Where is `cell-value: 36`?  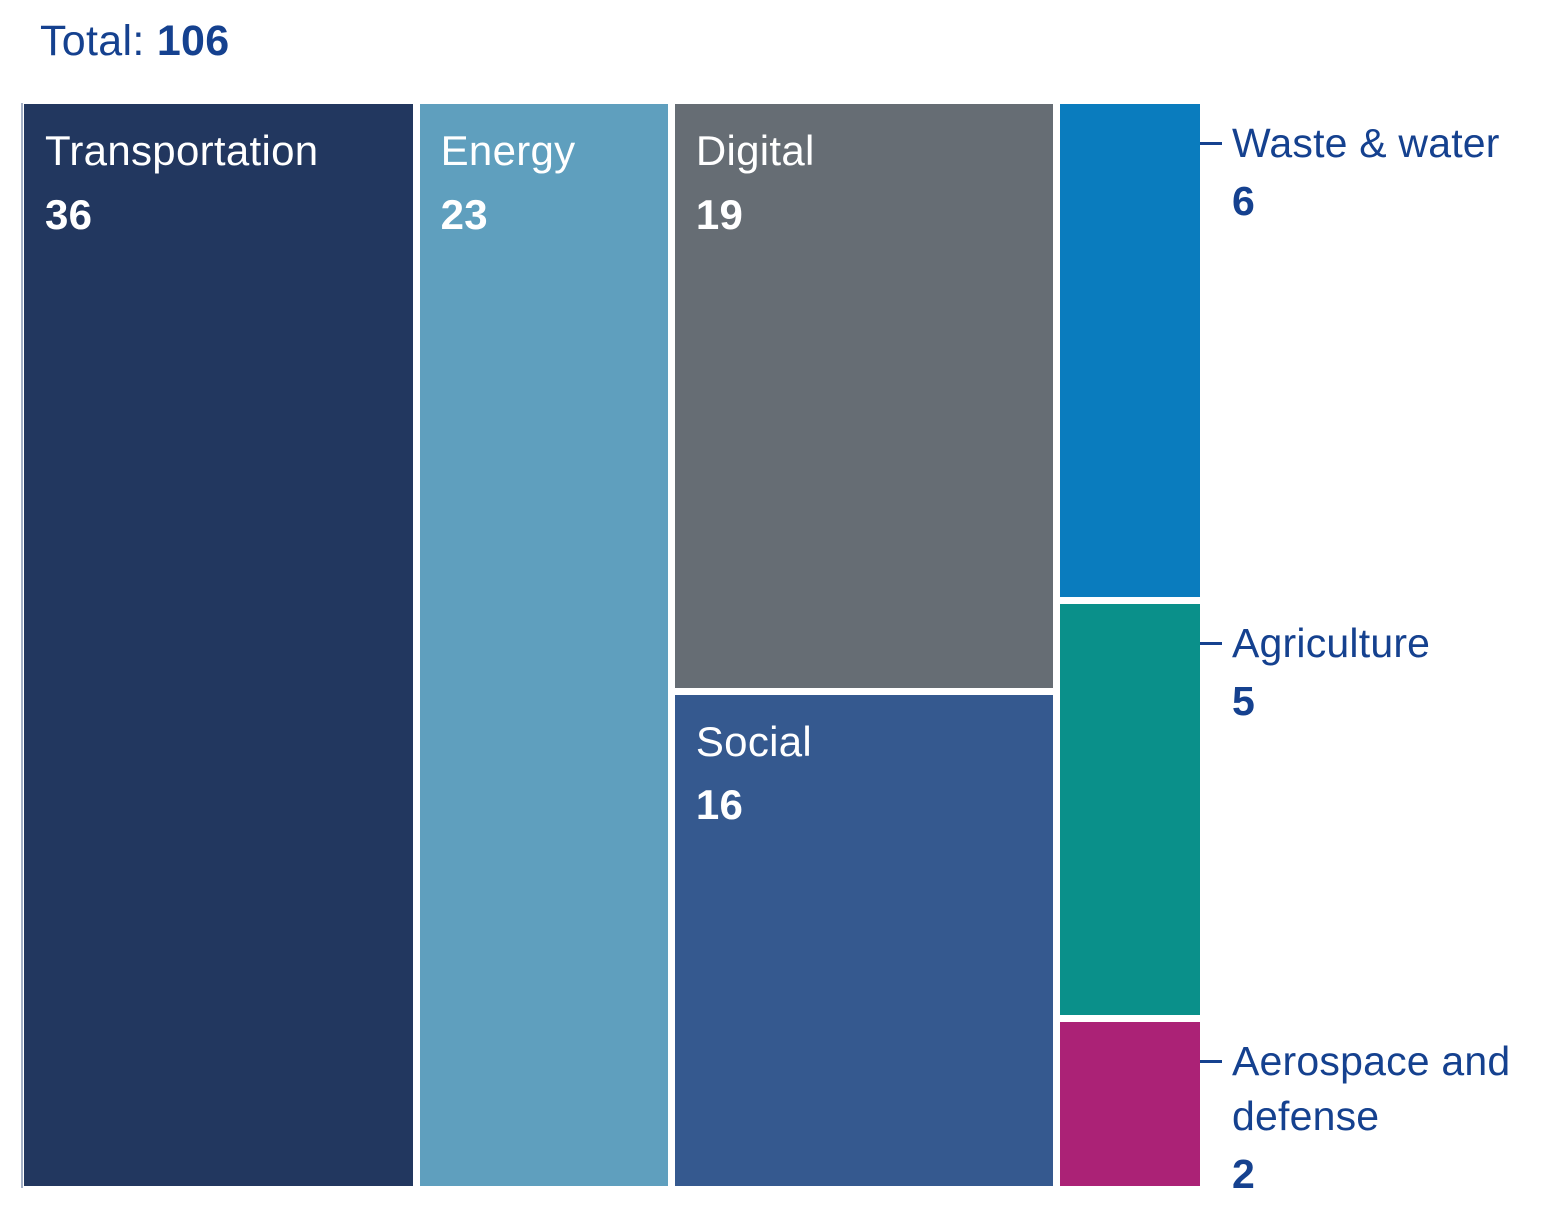
cell-value: 36 is located at coordinates (69, 214).